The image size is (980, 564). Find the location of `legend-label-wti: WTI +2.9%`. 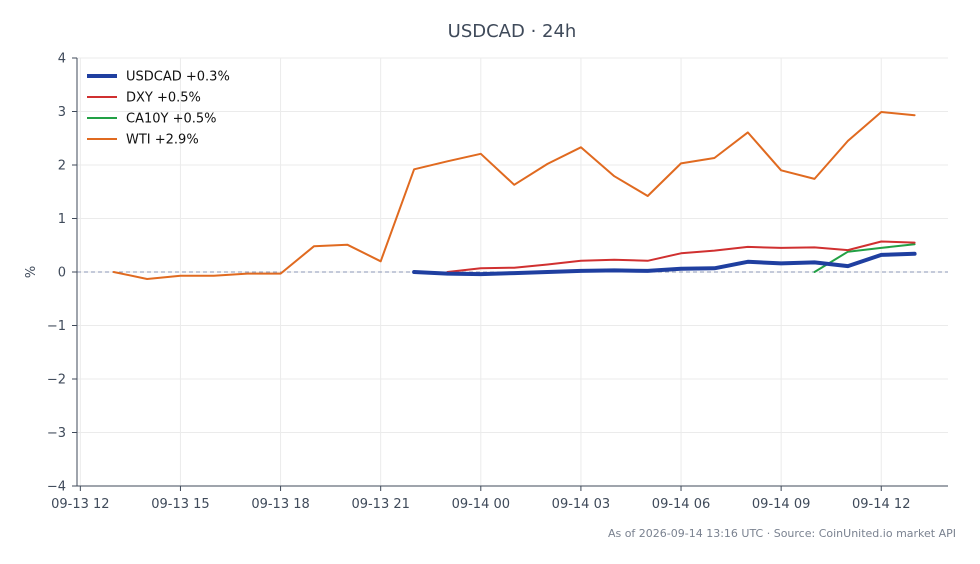

legend-label-wti: WTI +2.9% is located at coordinates (162, 140).